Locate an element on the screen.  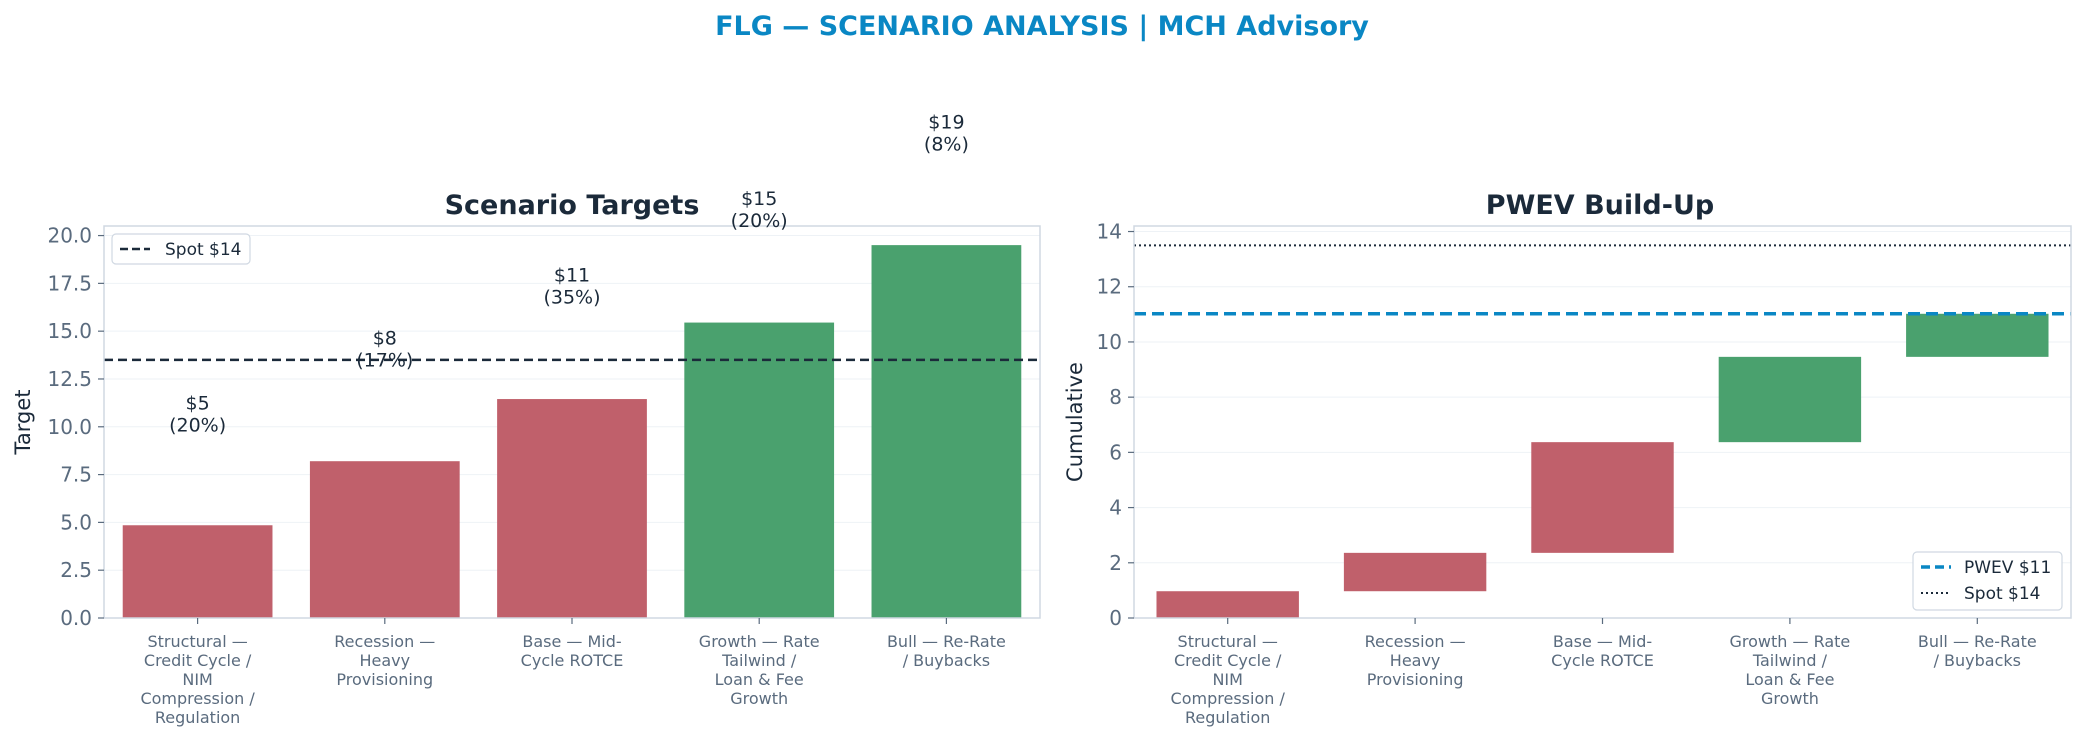
left-legend-box is located at coordinates (181, 249).